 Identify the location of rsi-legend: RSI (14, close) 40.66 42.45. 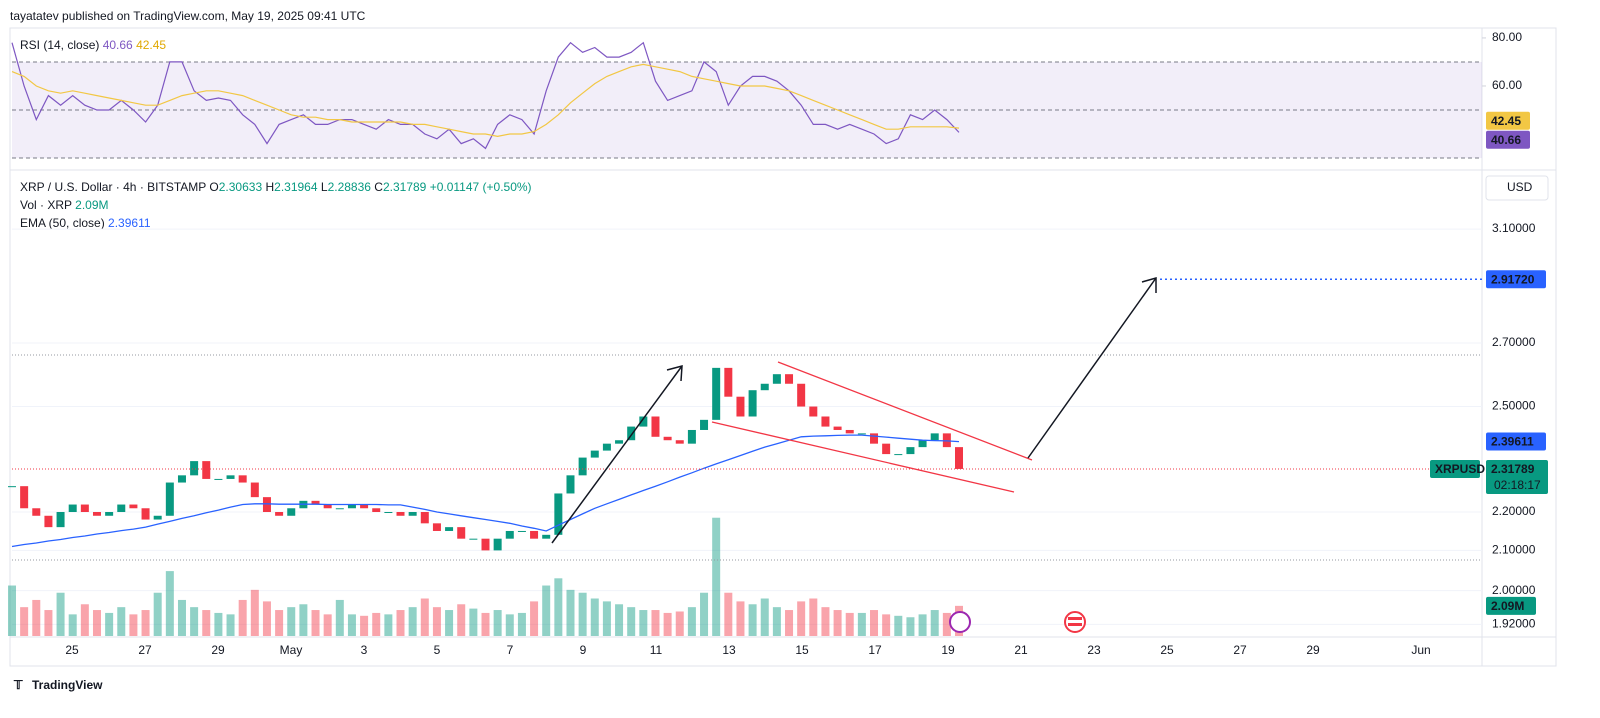
(93, 45).